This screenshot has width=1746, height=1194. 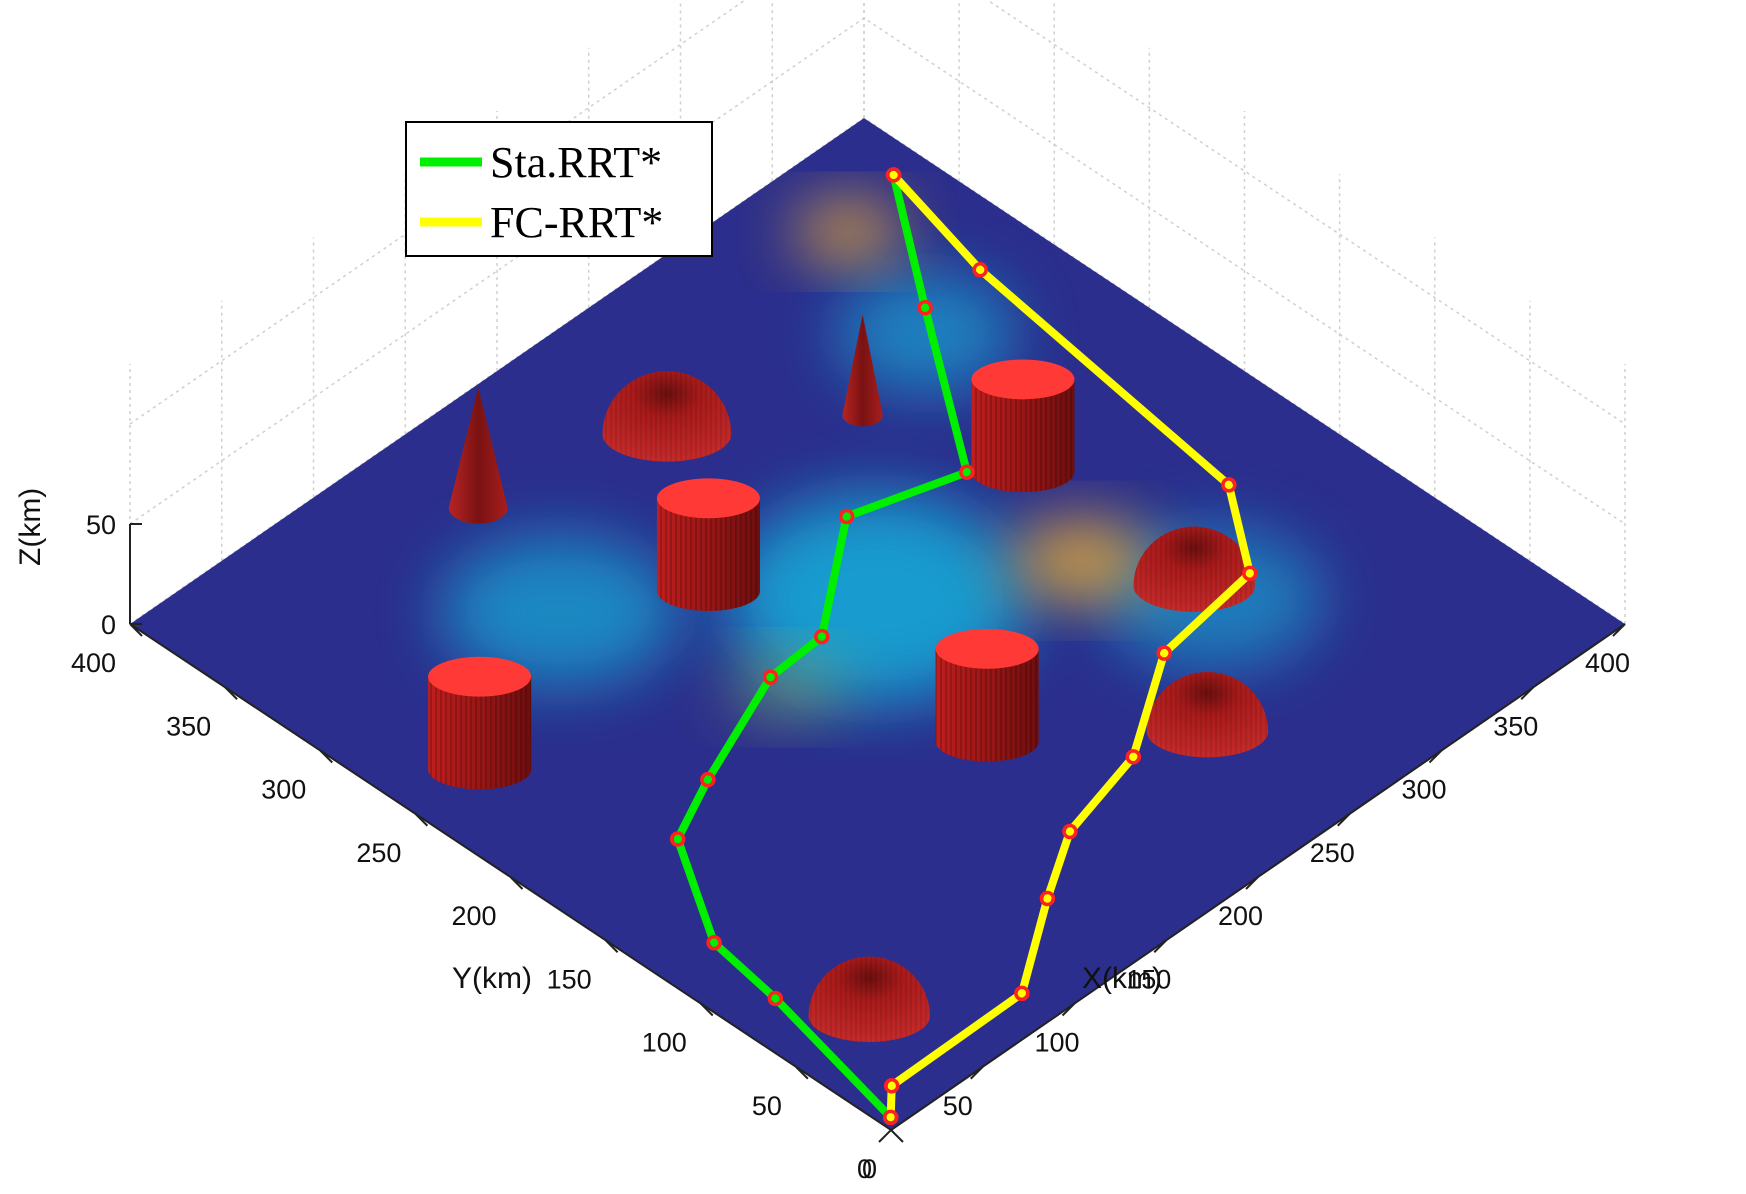 I want to click on y-tick-label: 250, so click(x=378, y=853).